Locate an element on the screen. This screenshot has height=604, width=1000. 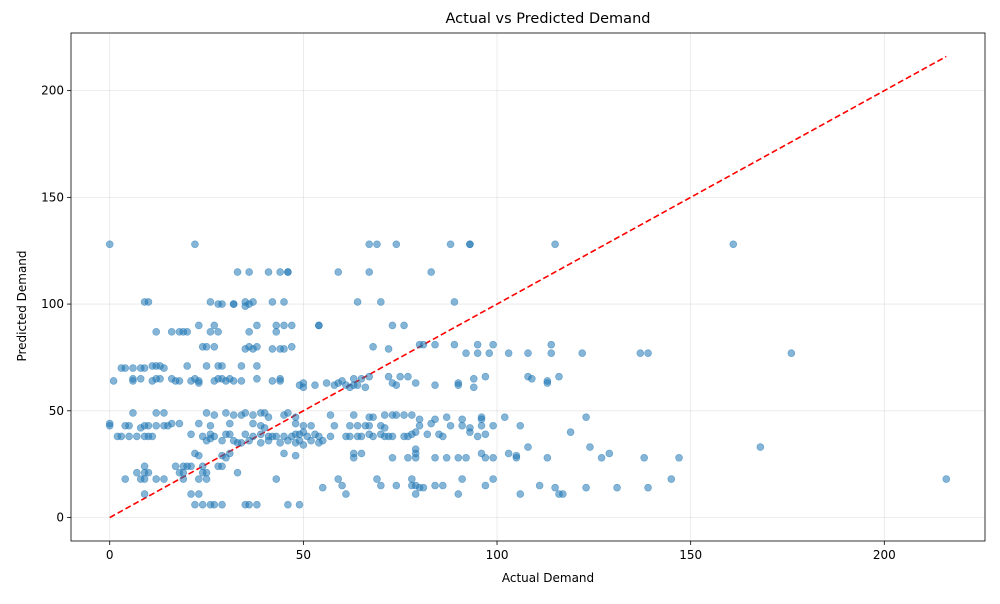
y-tick-label: 150 is located at coordinates (52, 197).